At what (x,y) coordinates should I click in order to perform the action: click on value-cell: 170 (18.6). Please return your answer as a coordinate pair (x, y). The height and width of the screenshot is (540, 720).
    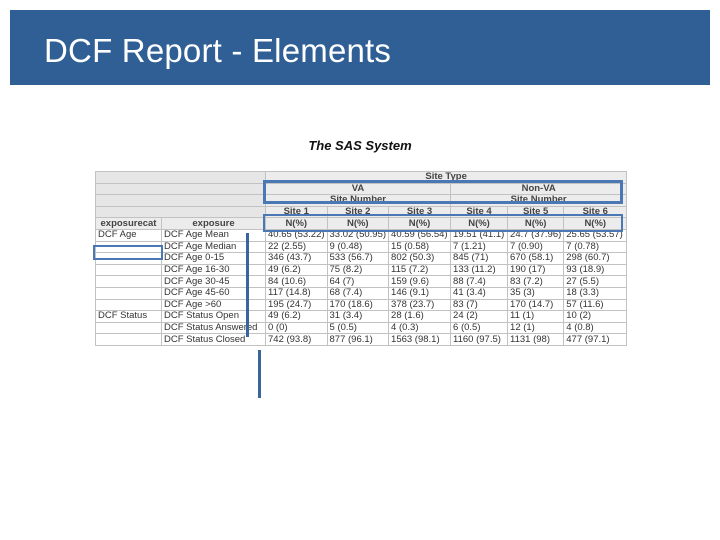
    Looking at the image, I should click on (358, 305).